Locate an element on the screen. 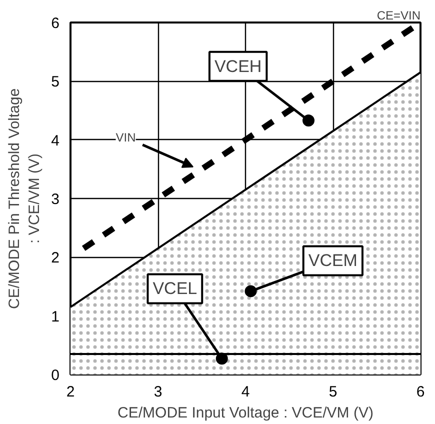 This screenshot has height=424, width=435. x-tick-label: 4 is located at coordinates (245, 392).